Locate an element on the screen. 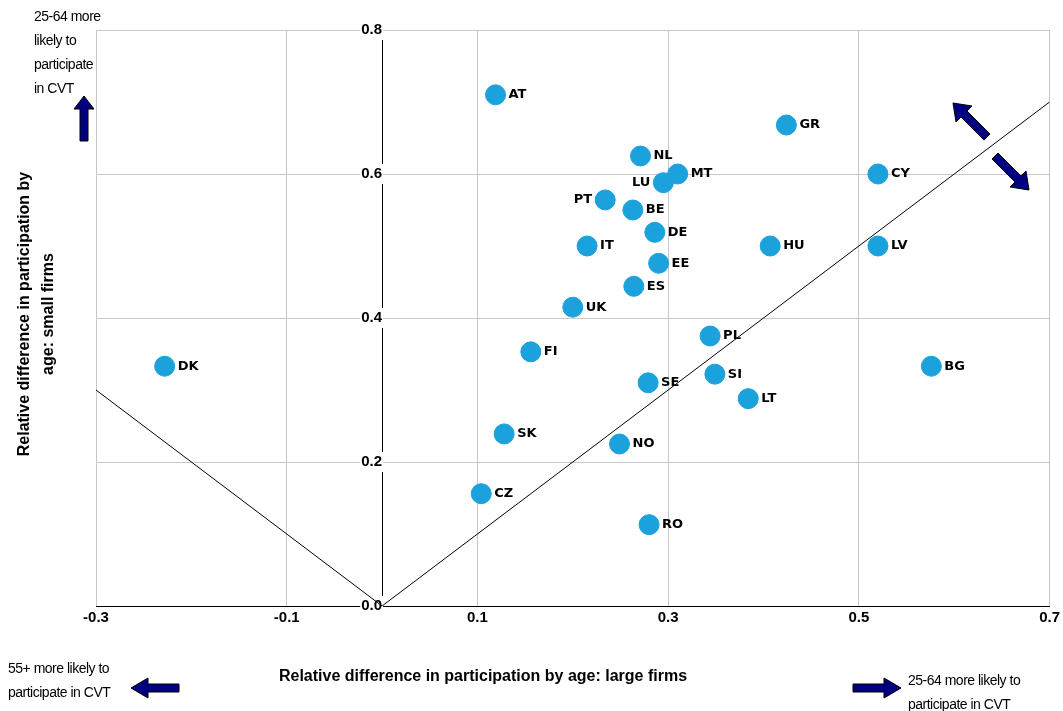  x-tick-label: 0.5 is located at coordinates (859, 617).